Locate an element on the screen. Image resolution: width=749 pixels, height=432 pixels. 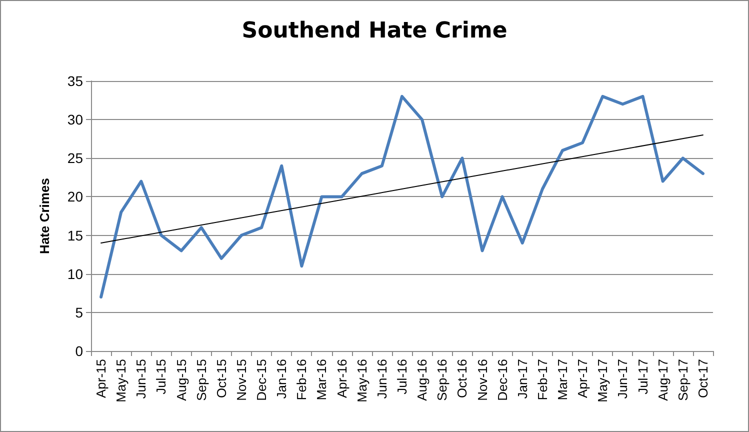
x-tick-label: Jun-17 is located at coordinates (622, 379).